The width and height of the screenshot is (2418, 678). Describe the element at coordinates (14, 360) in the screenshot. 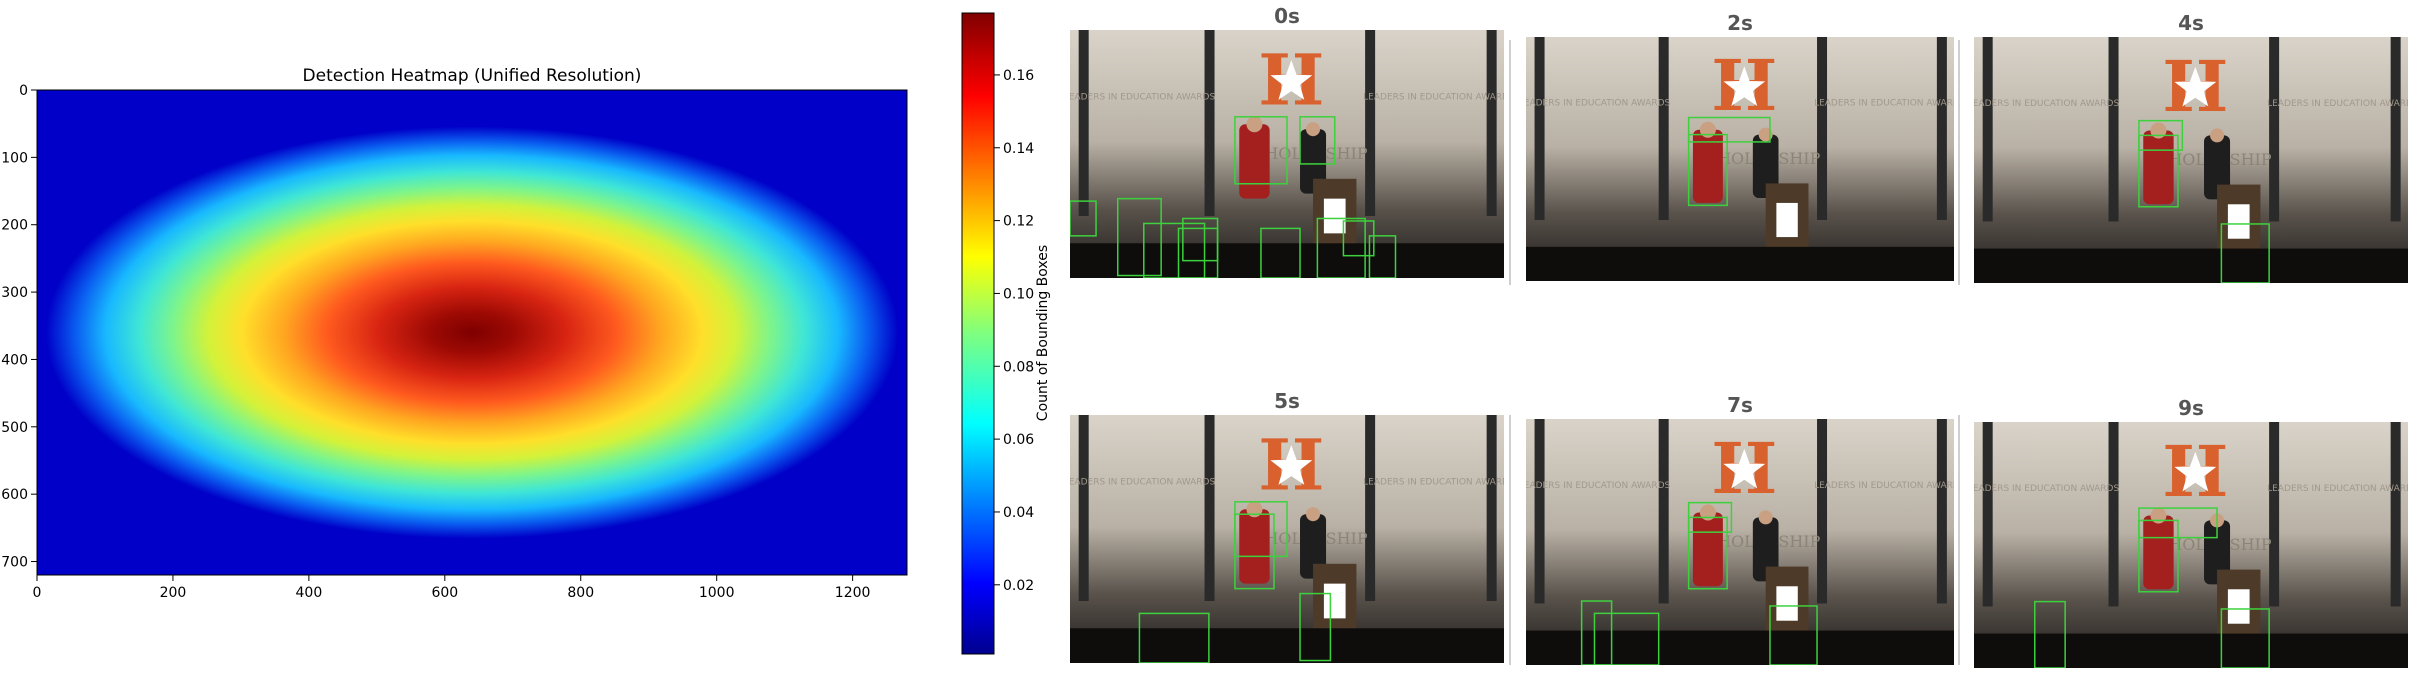

I see `y-tick-label: 400` at that location.